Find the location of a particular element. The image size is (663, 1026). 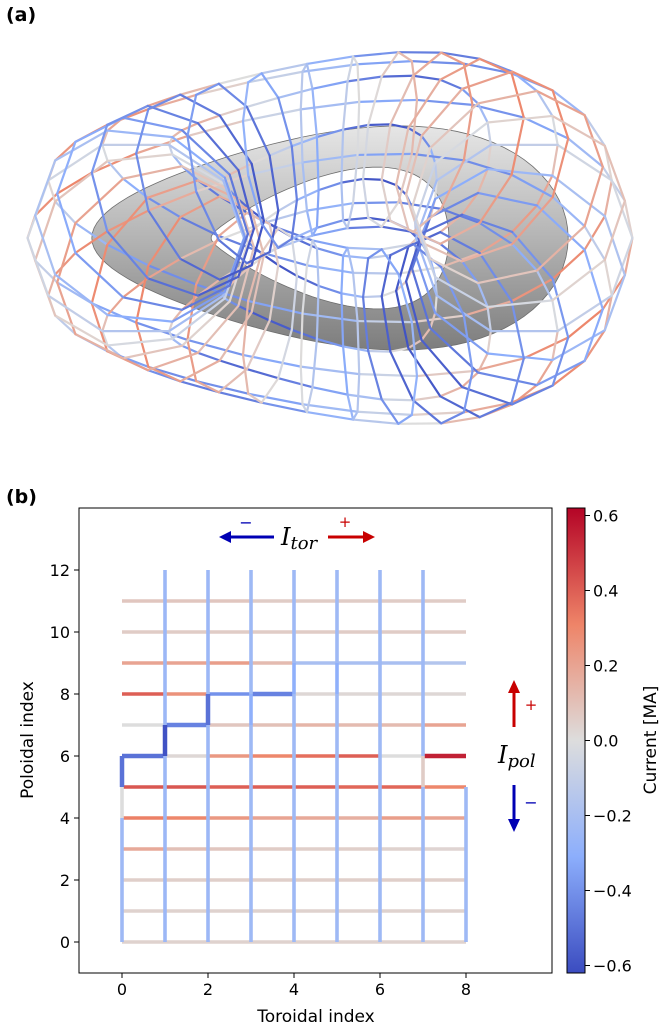

tor-subscript: tor is located at coordinates (304, 543).